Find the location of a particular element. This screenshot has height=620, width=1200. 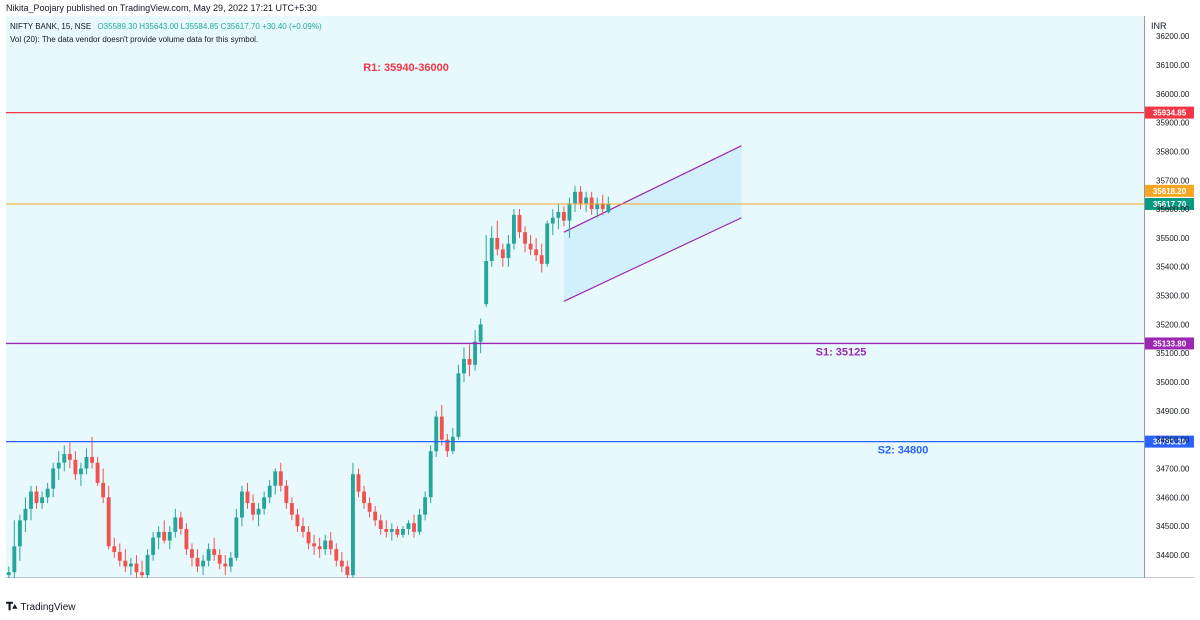

channel-upper-line is located at coordinates (652, 189).